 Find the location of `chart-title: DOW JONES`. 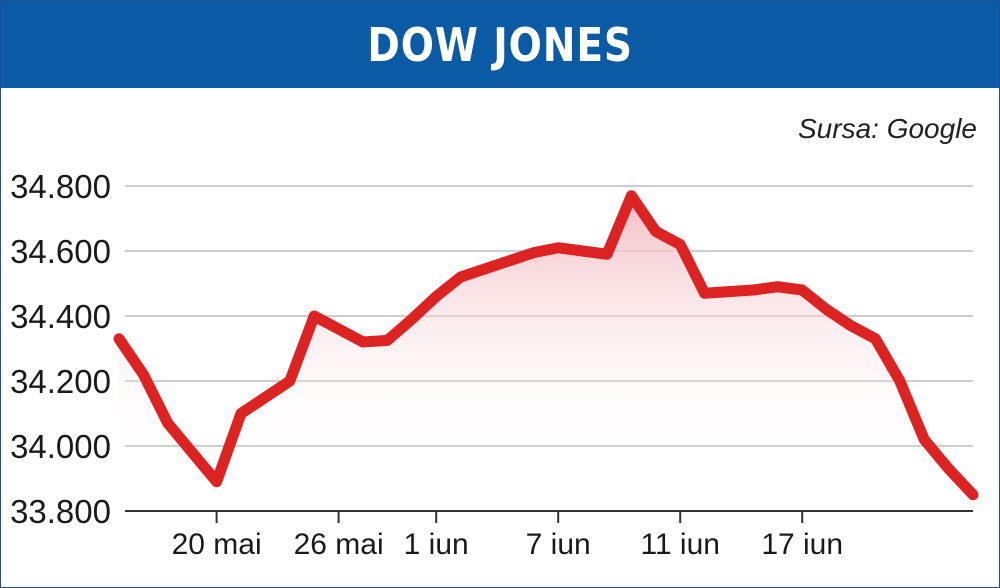

chart-title: DOW JONES is located at coordinates (500, 44).